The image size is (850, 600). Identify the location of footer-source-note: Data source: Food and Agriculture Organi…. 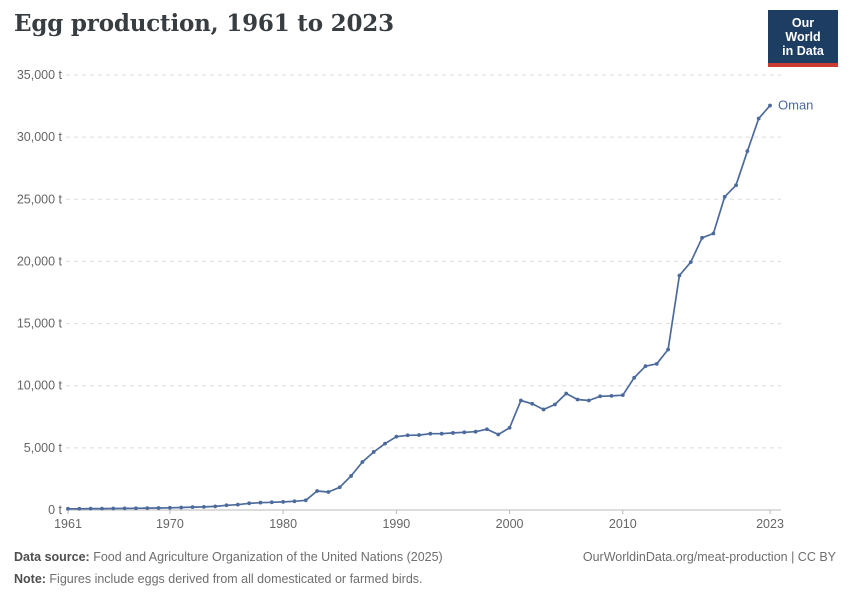
(228, 568).